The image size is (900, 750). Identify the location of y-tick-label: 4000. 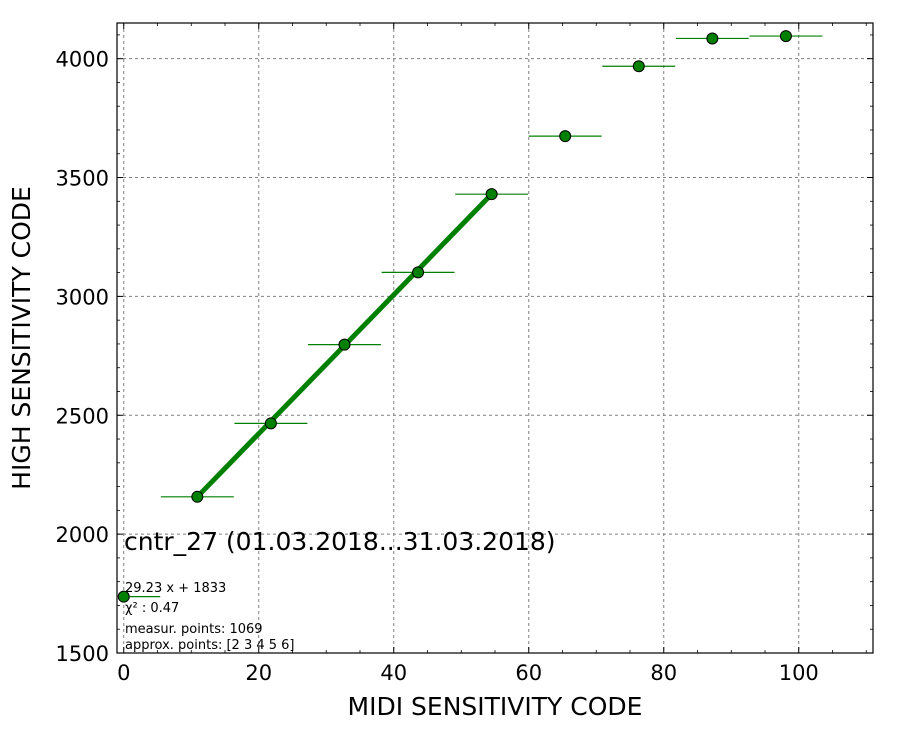
(82, 60).